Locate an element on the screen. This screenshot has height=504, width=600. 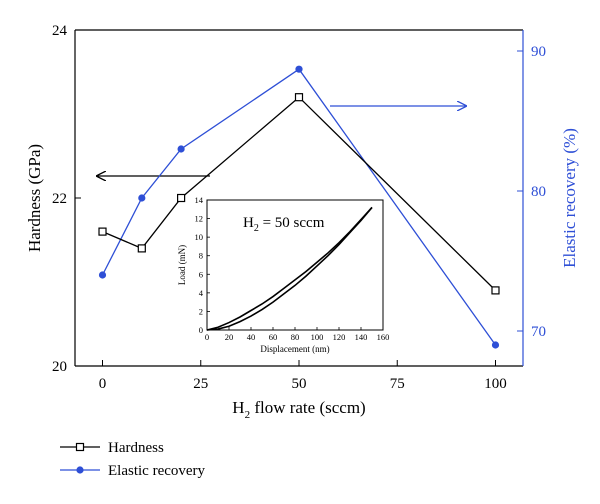
inset-x-tick-label: 120 is located at coordinates (339, 337).